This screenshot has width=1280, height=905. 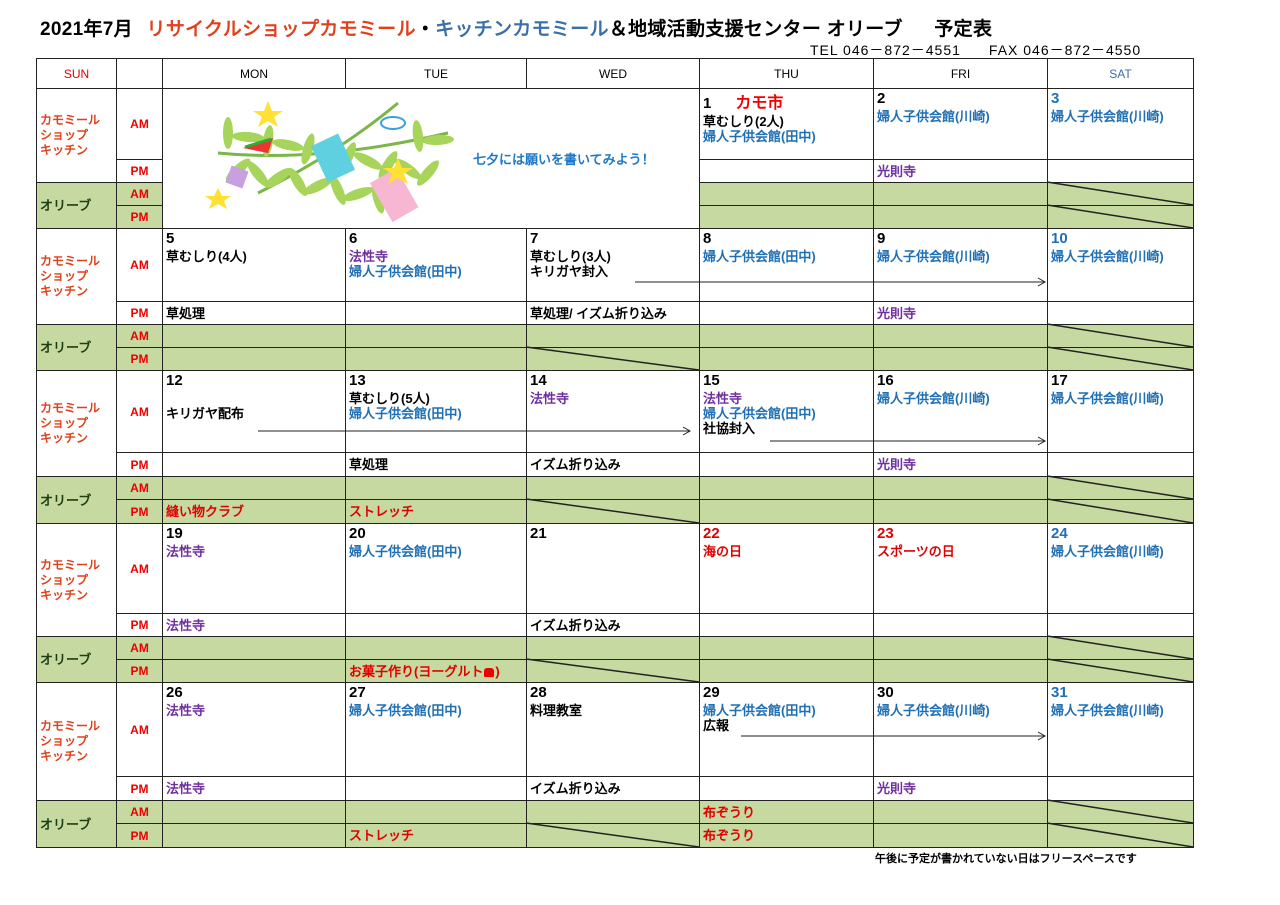 I want to click on day-cell-15: 15 法性寺 婦人子供会館(田中) 社協封入, so click(x=786, y=411).